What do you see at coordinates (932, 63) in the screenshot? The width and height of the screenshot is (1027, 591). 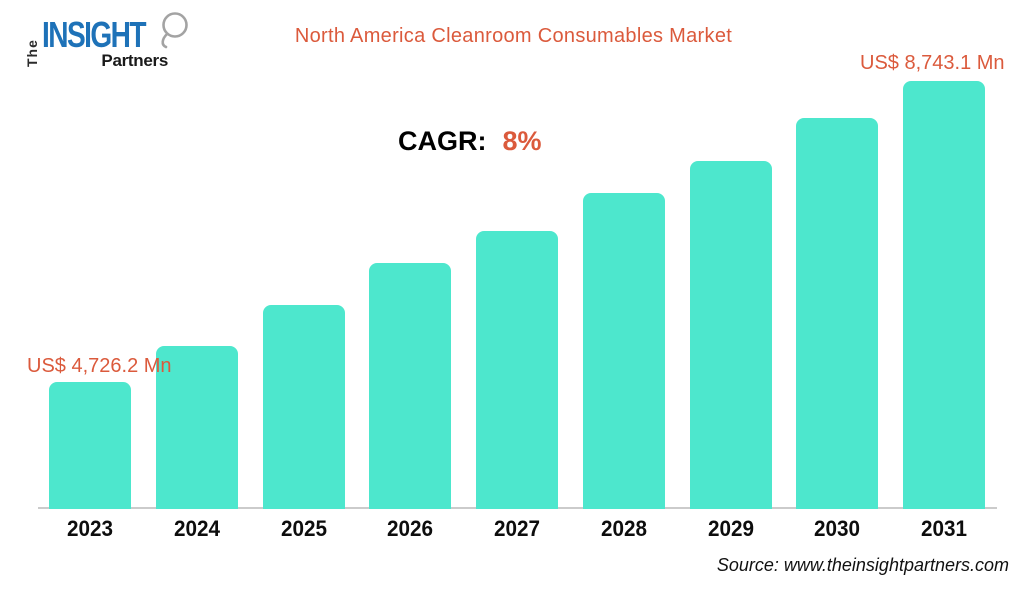 I see `data-label-2031: US$ 8,743.1 Mn` at bounding box center [932, 63].